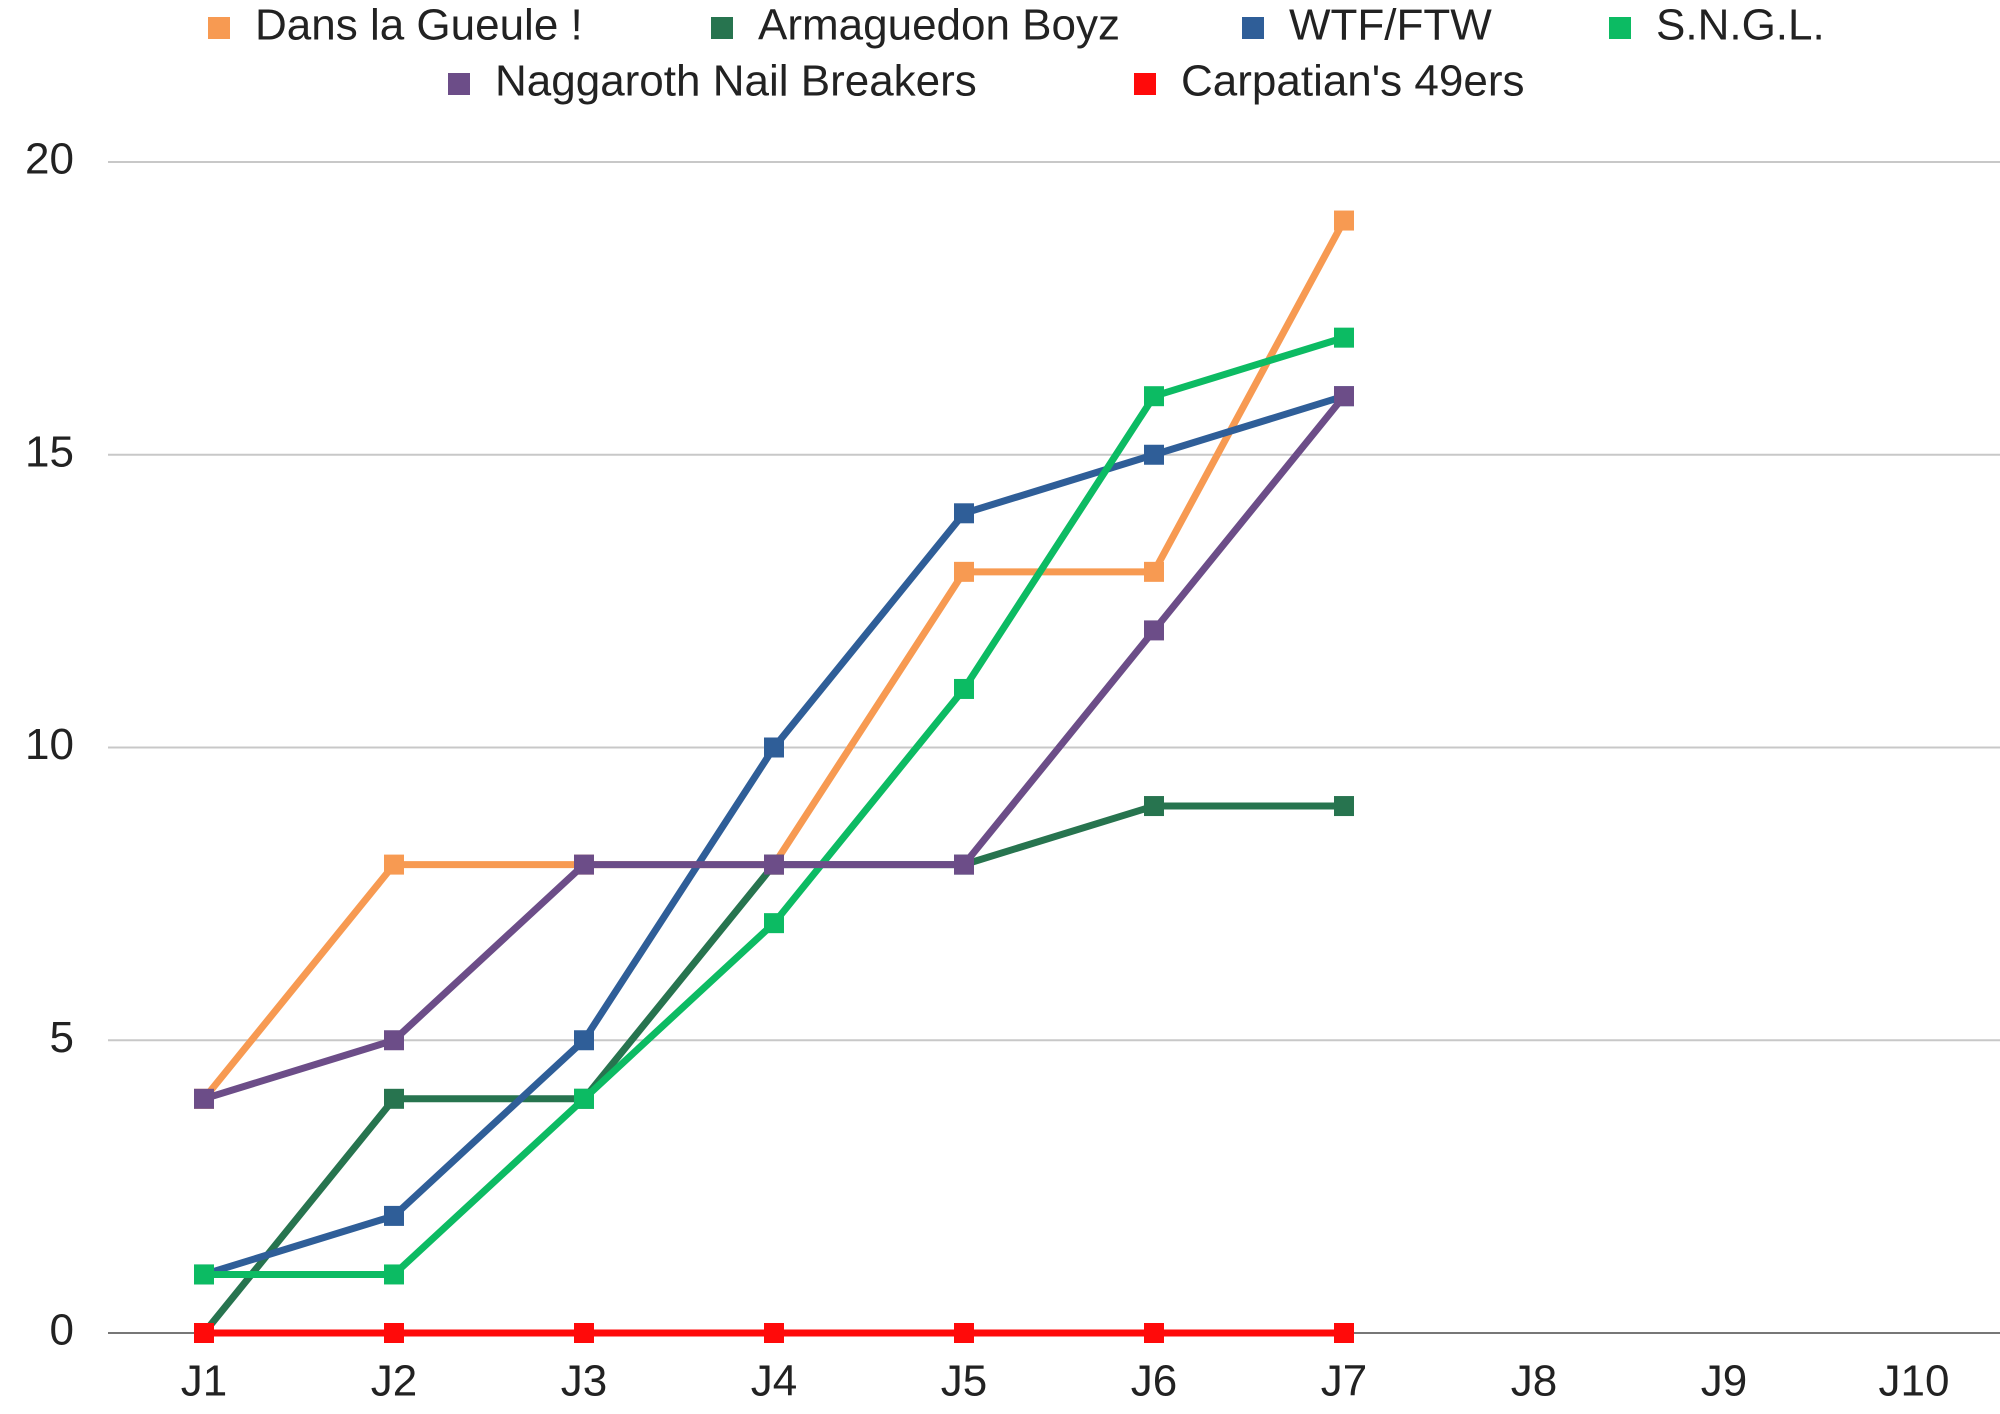  What do you see at coordinates (62, 1037) in the screenshot?
I see `y-tick-label: 5` at bounding box center [62, 1037].